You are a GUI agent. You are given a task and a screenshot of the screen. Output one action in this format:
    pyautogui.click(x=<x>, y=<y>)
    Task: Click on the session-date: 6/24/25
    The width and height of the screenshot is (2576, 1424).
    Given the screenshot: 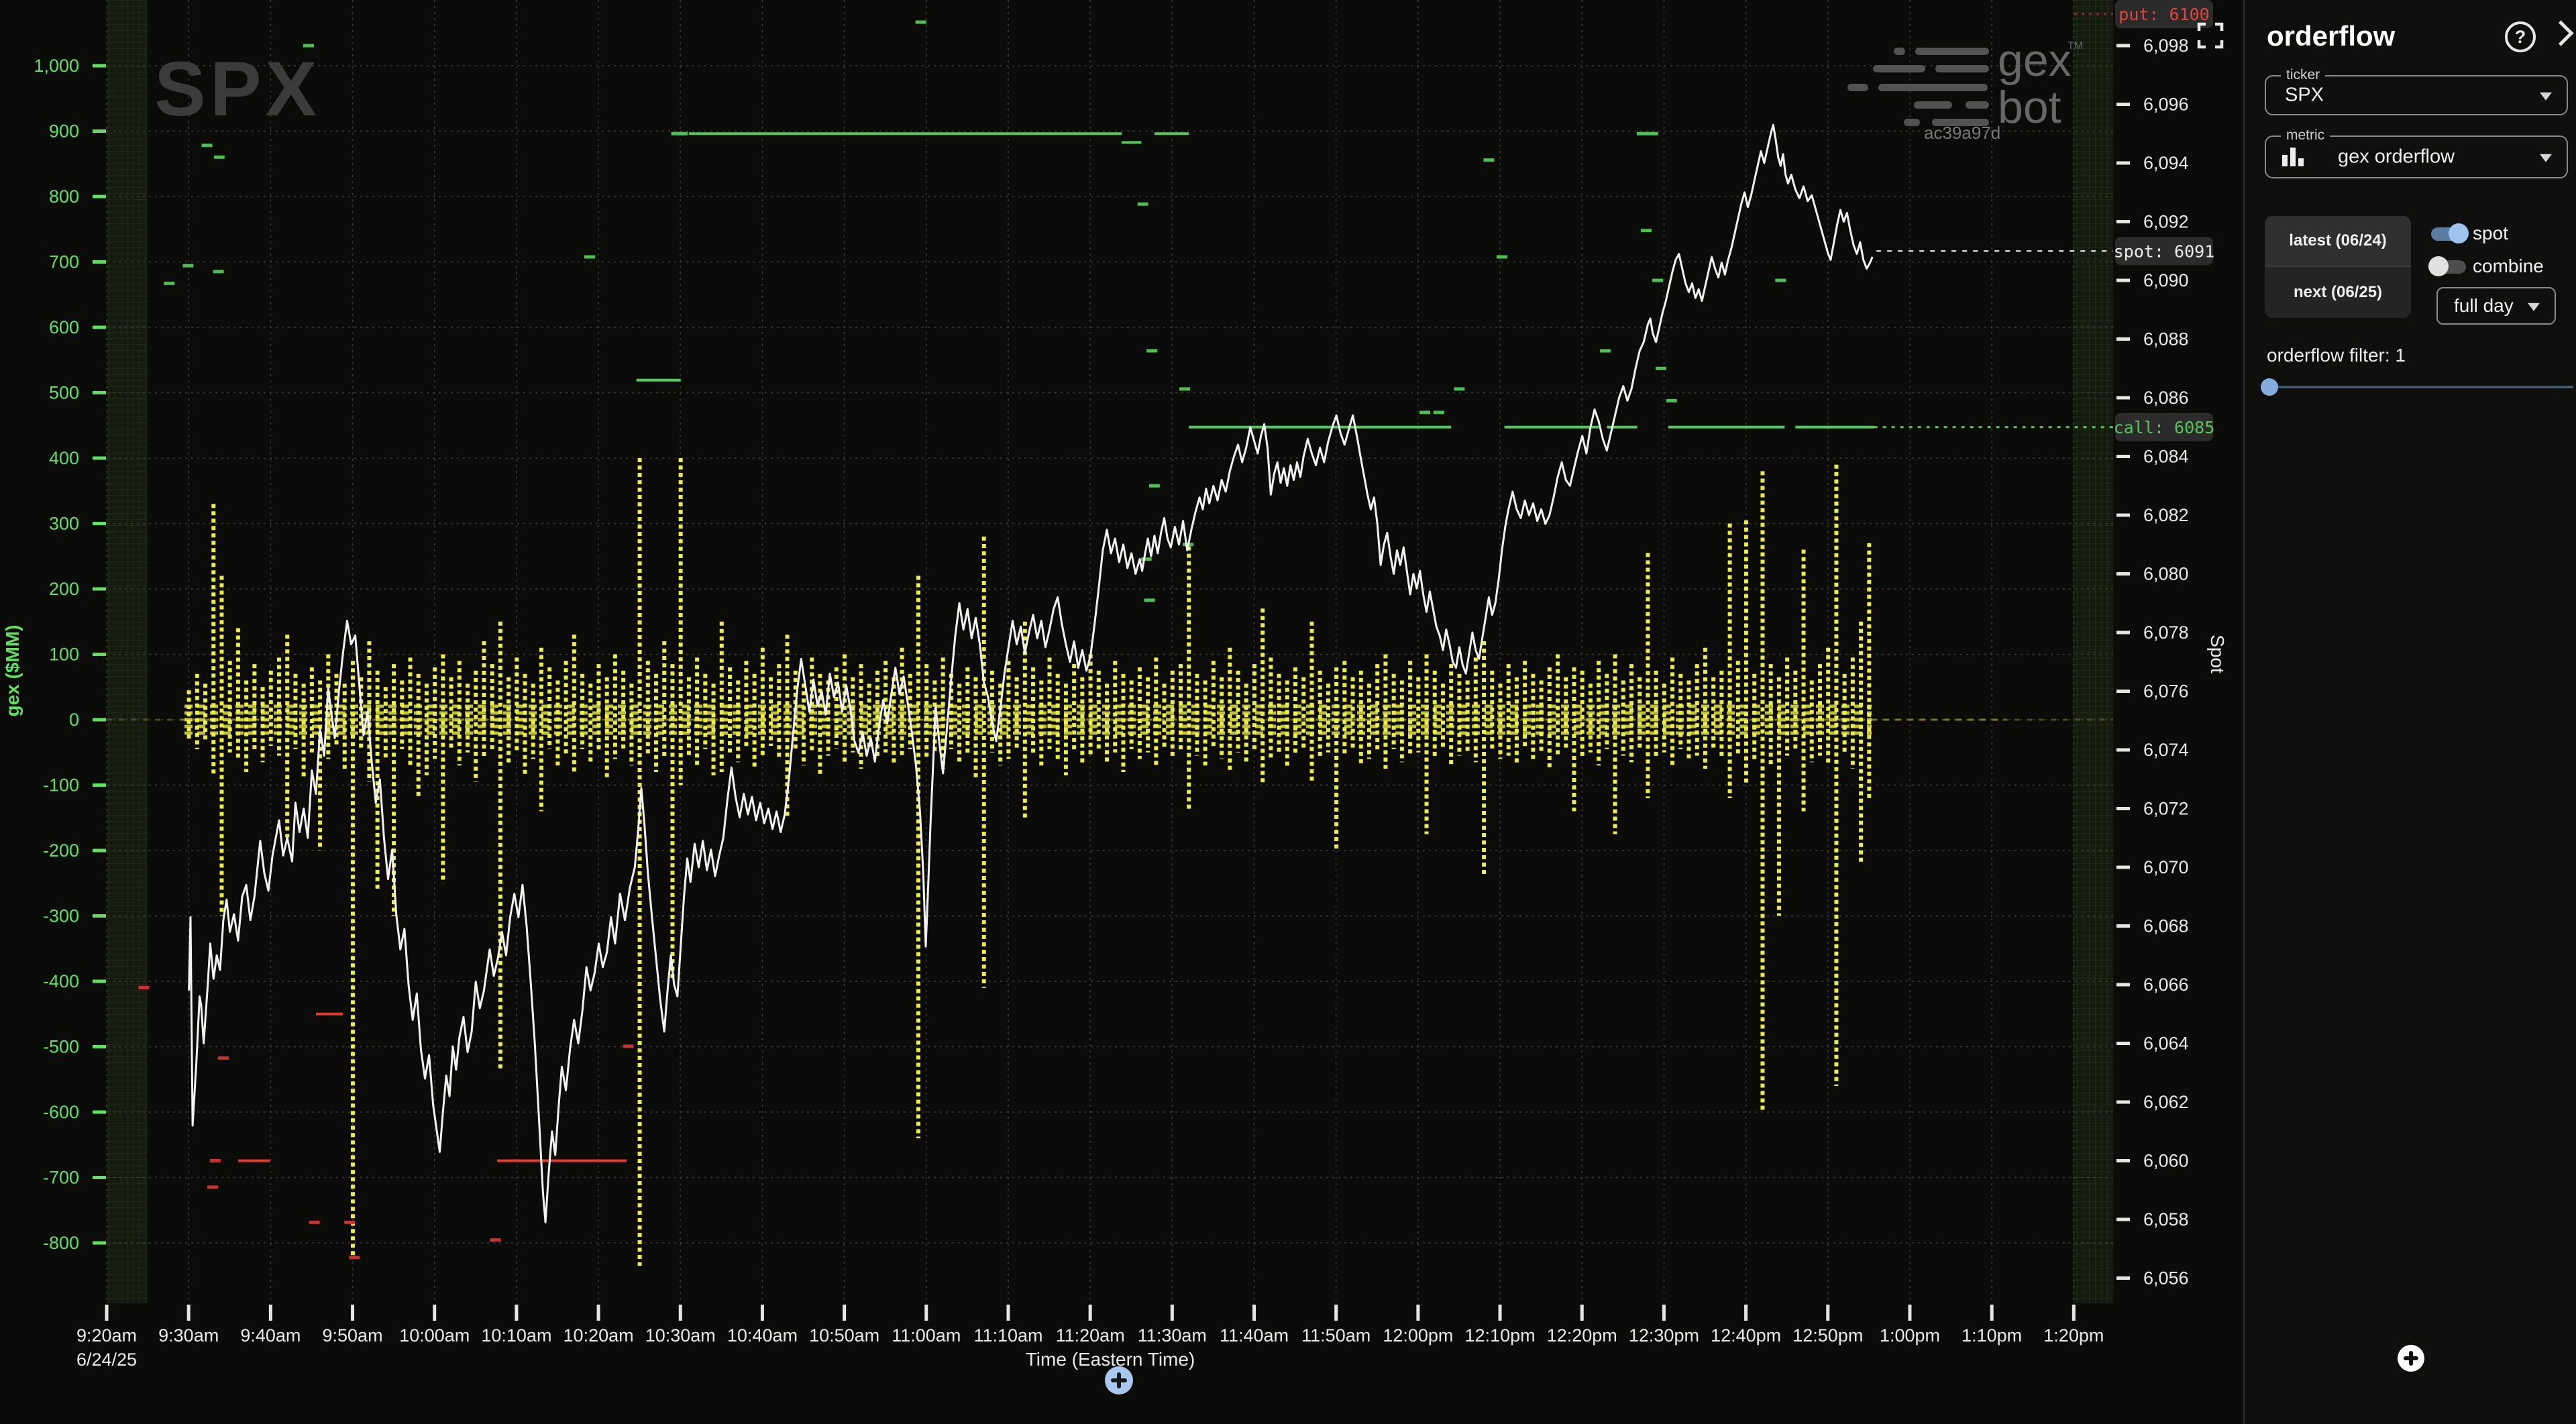 What is the action you would take?
    pyautogui.click(x=106, y=1360)
    